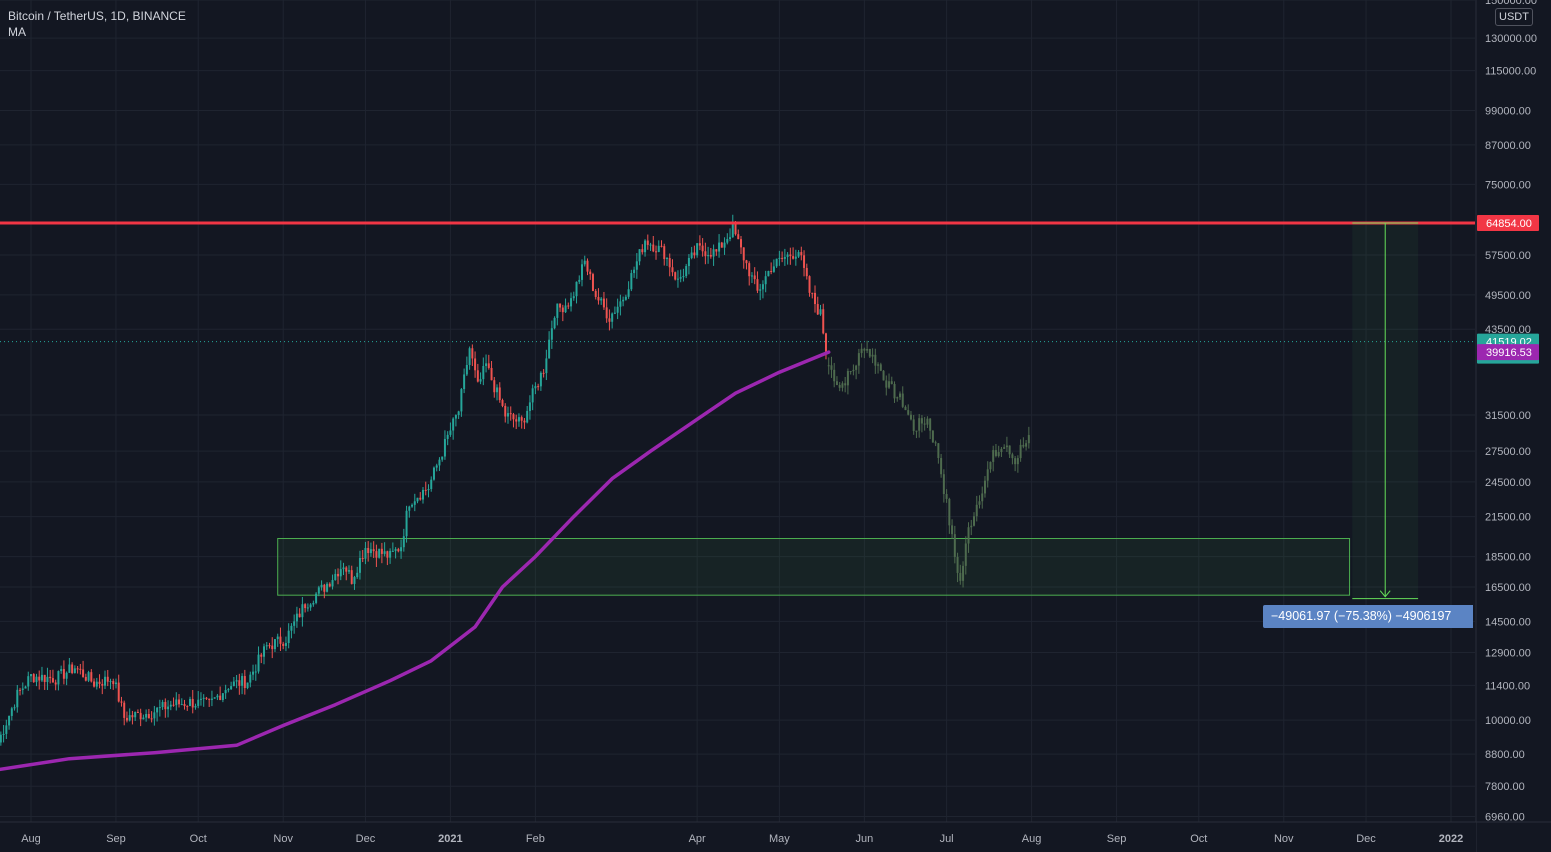 The height and width of the screenshot is (852, 1551). Describe the element at coordinates (97, 16) in the screenshot. I see `symbol-title: Bitcoin / TetherUS, 1D, BINANCE` at that location.